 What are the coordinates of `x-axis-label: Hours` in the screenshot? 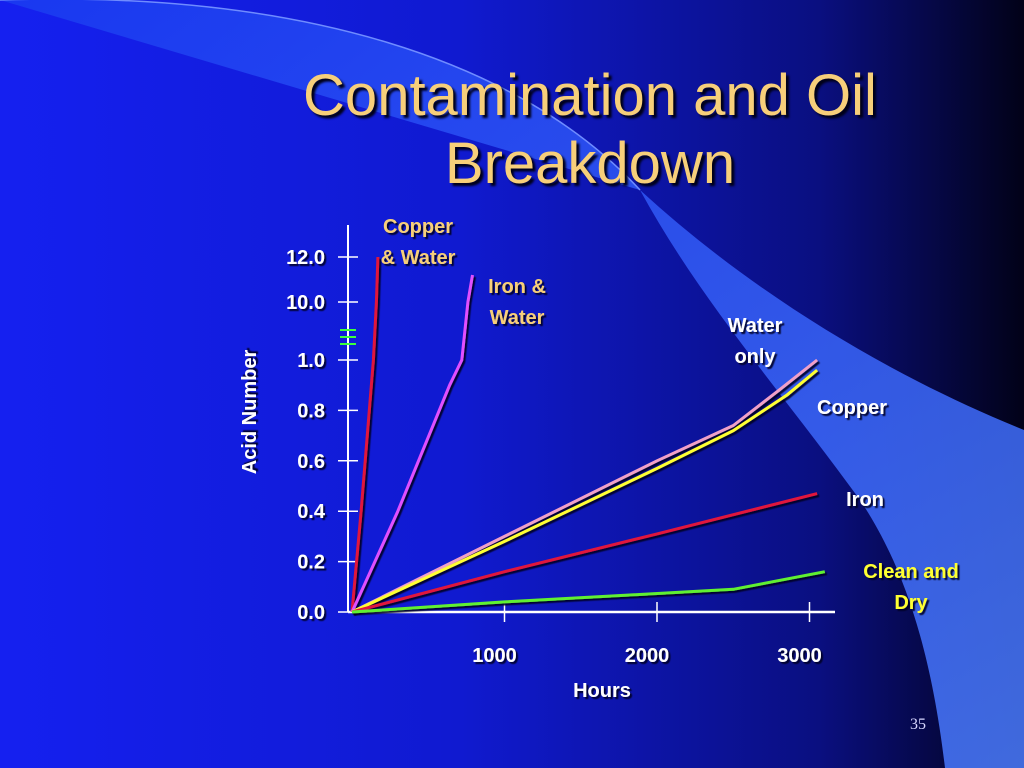 It's located at (602, 691).